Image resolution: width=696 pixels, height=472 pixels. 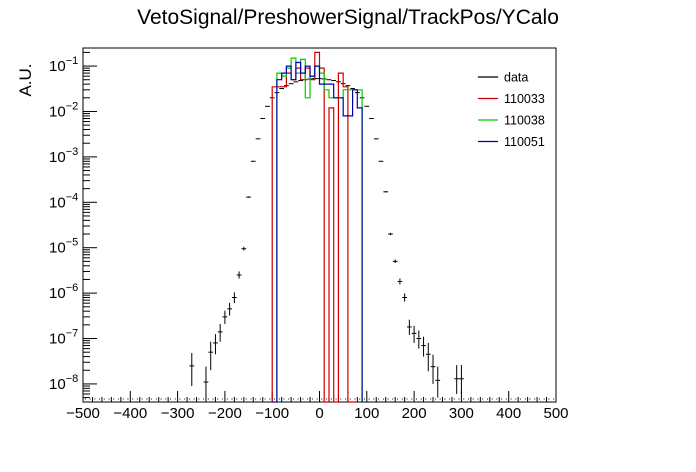 What do you see at coordinates (516, 78) in the screenshot?
I see `legend-label-data: data` at bounding box center [516, 78].